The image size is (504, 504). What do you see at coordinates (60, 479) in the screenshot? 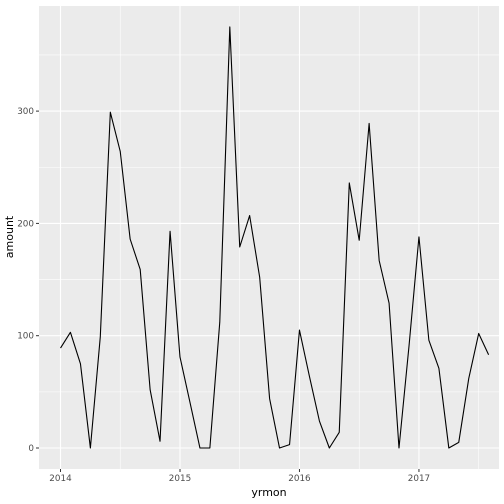
I see `x-tick-label: 2014` at bounding box center [60, 479].